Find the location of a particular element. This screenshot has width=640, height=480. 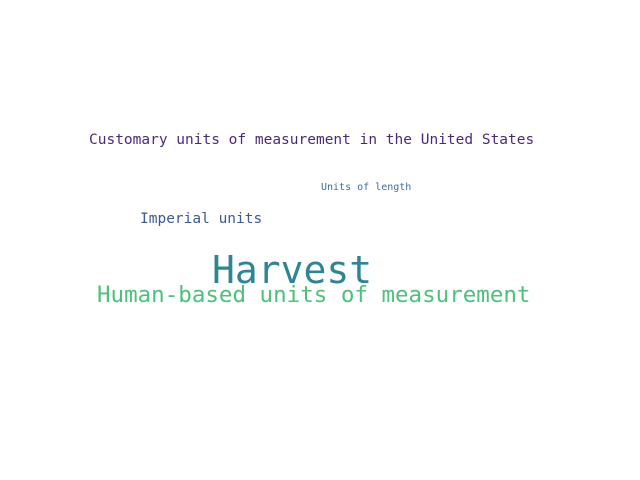

word-imperial-units: Imperial units is located at coordinates (201, 219).